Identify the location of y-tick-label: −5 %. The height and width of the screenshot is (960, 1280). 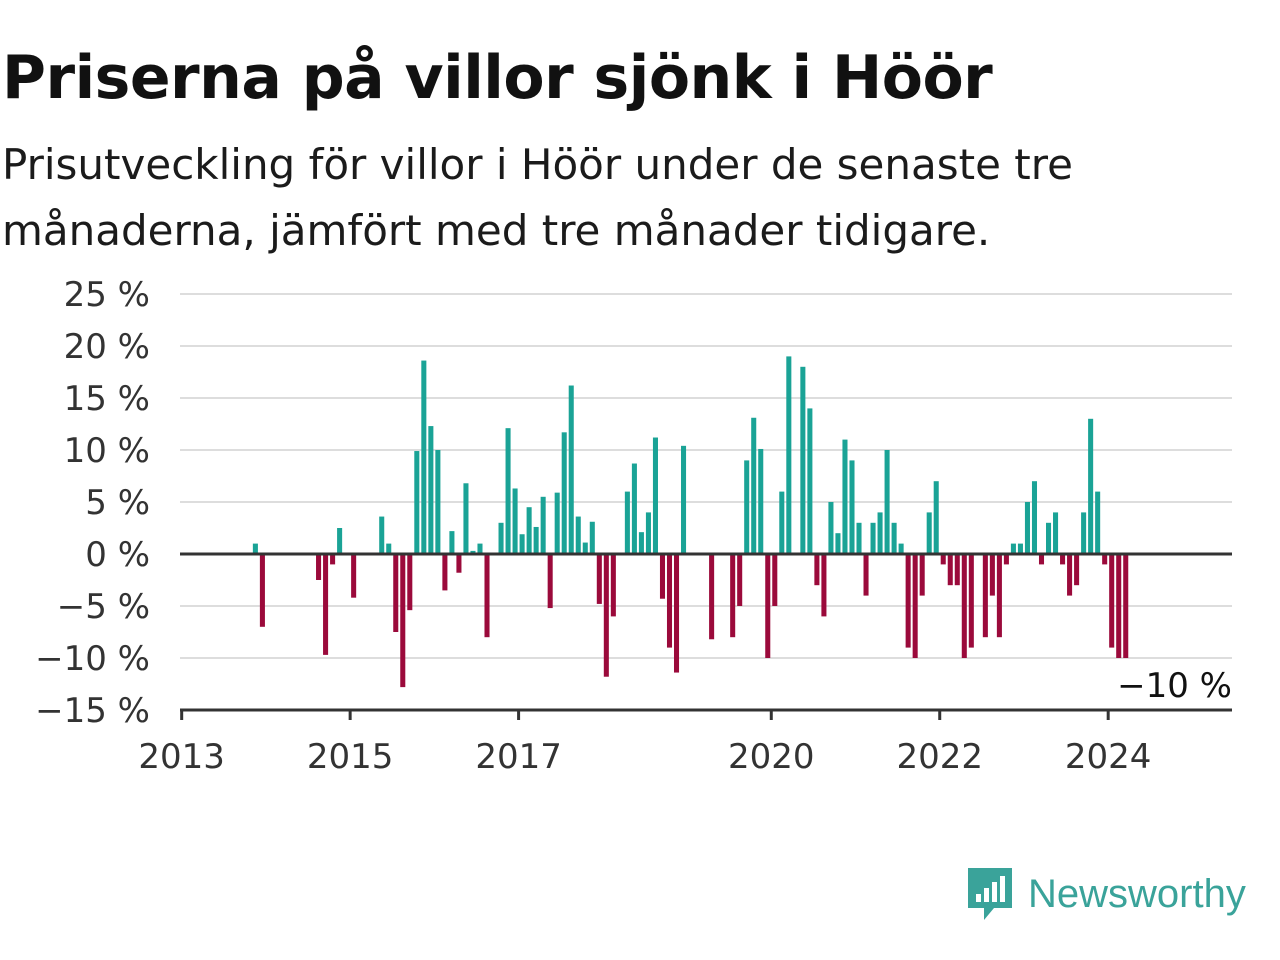
(103, 607).